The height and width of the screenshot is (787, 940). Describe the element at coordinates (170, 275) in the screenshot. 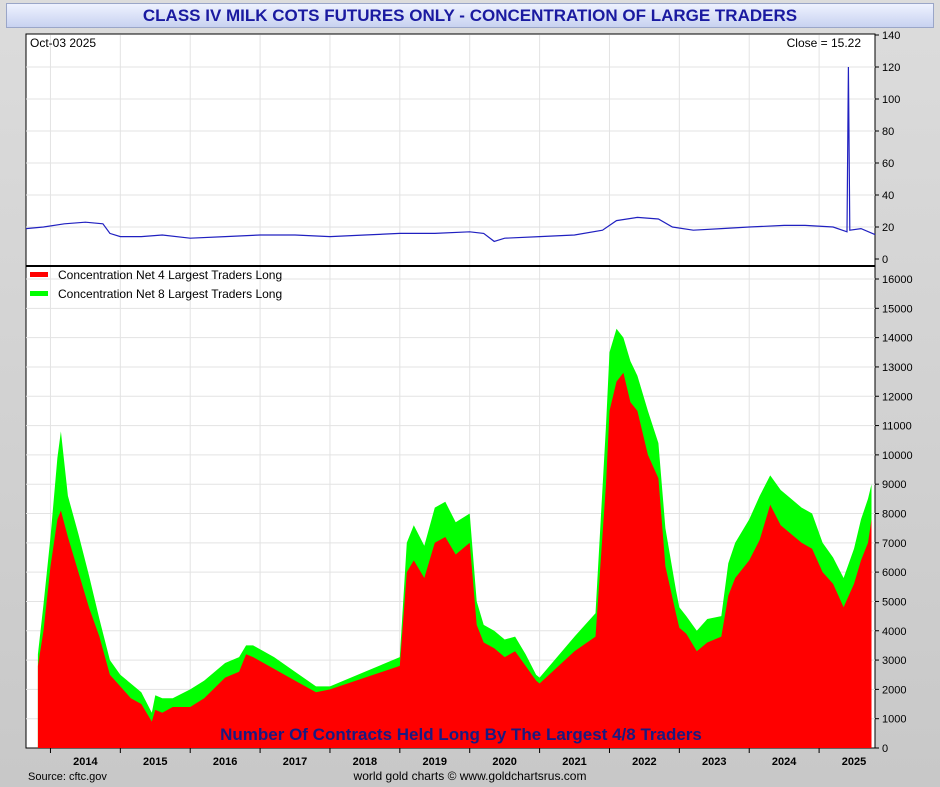

I see `legend-label-net4: Concentration Net 4 Largest Traders Long` at that location.